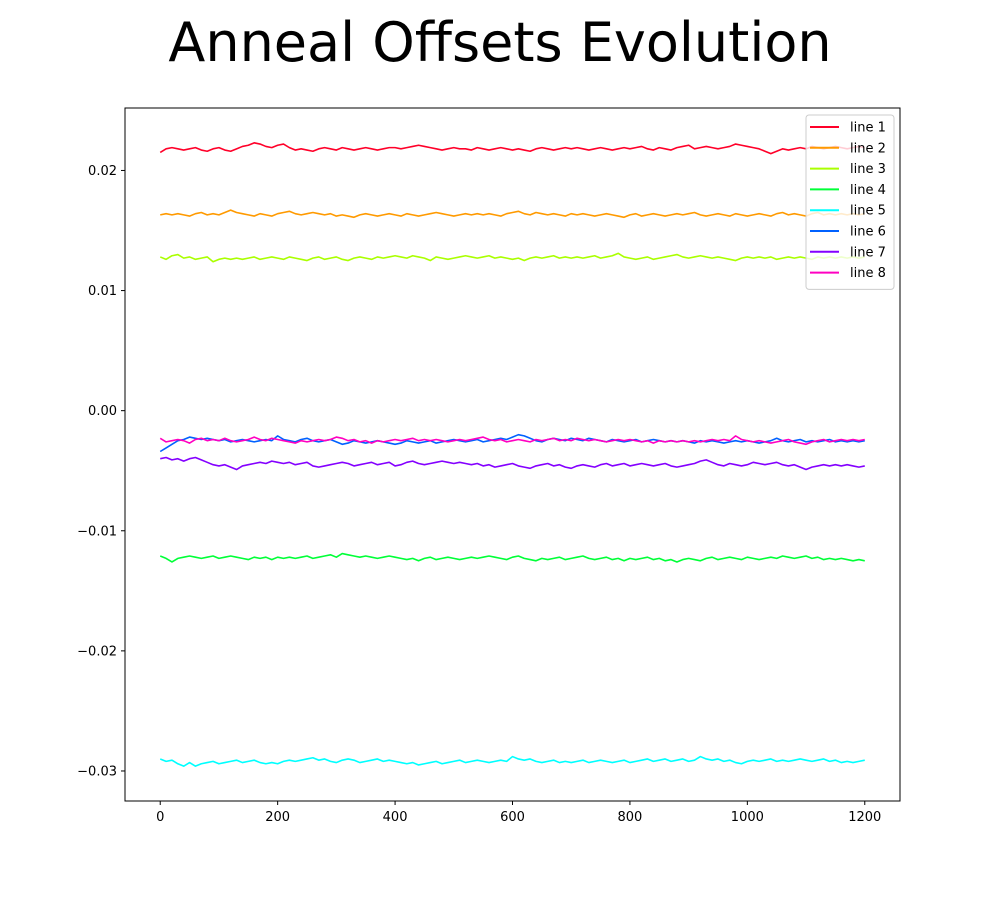 The height and width of the screenshot is (900, 1000). What do you see at coordinates (97, 651) in the screenshot?
I see `y-tick-label: −0.02` at bounding box center [97, 651].